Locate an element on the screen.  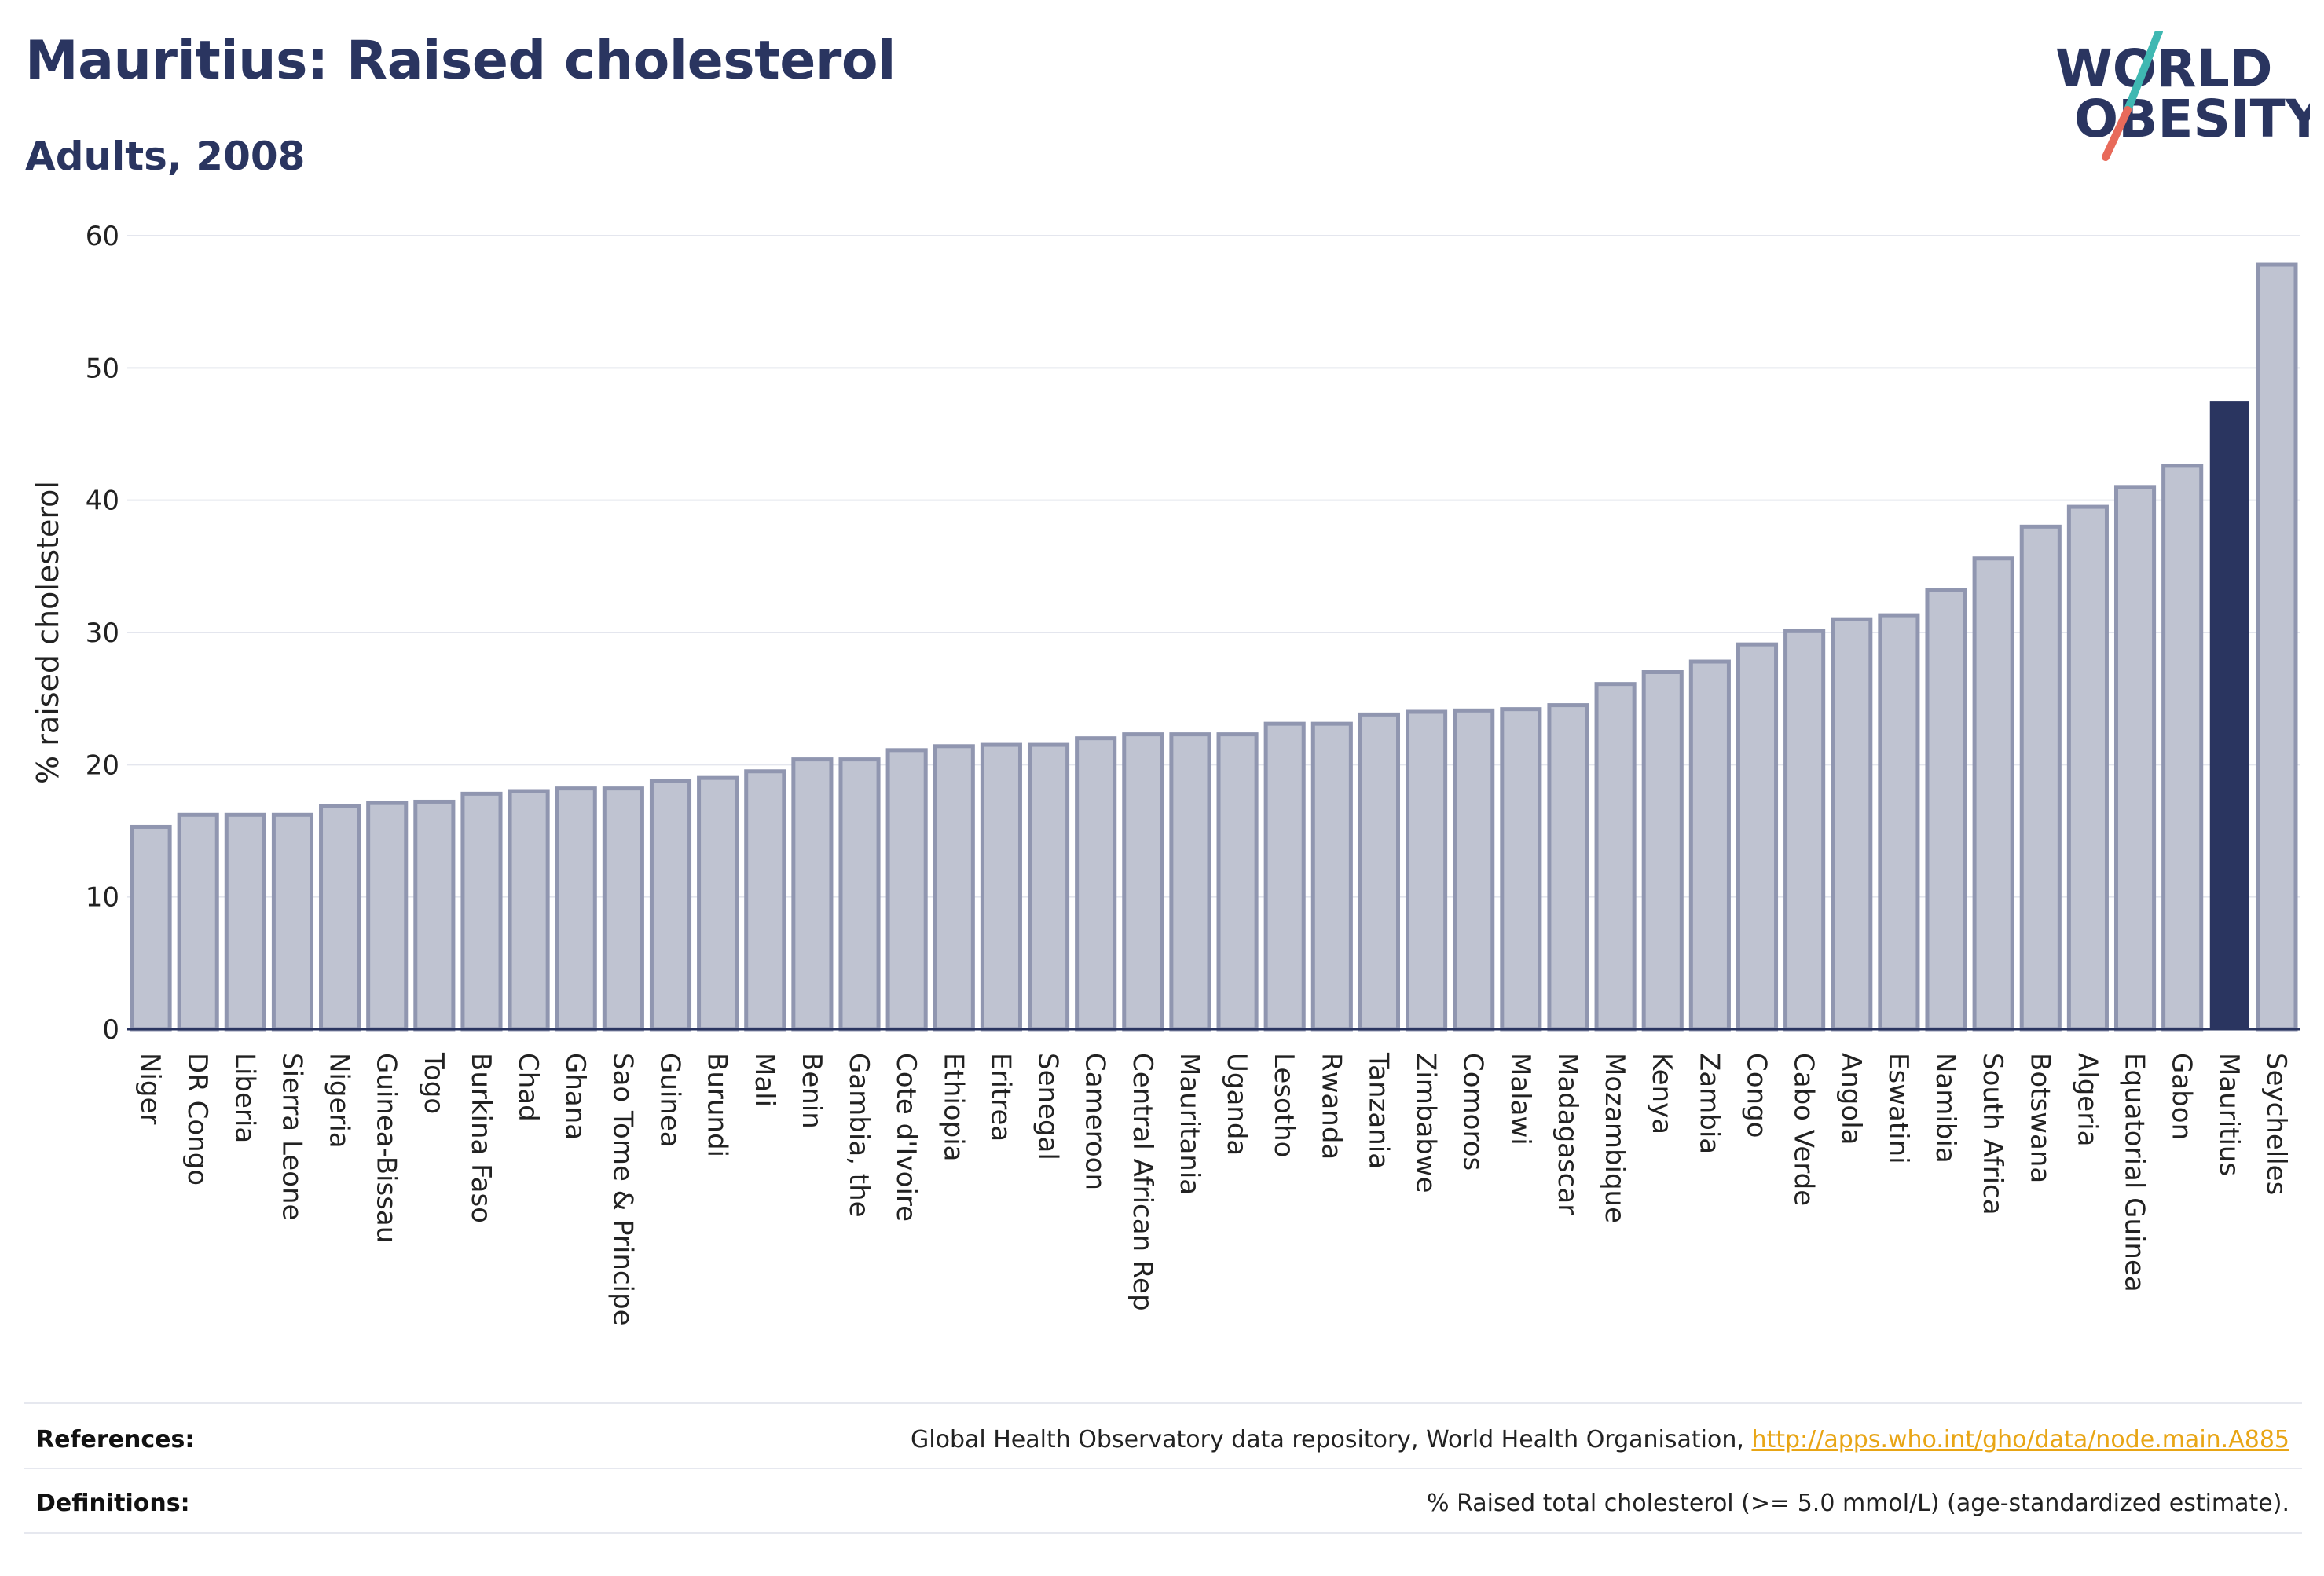
bar-cote-d-ivoire is located at coordinates (906, 890).